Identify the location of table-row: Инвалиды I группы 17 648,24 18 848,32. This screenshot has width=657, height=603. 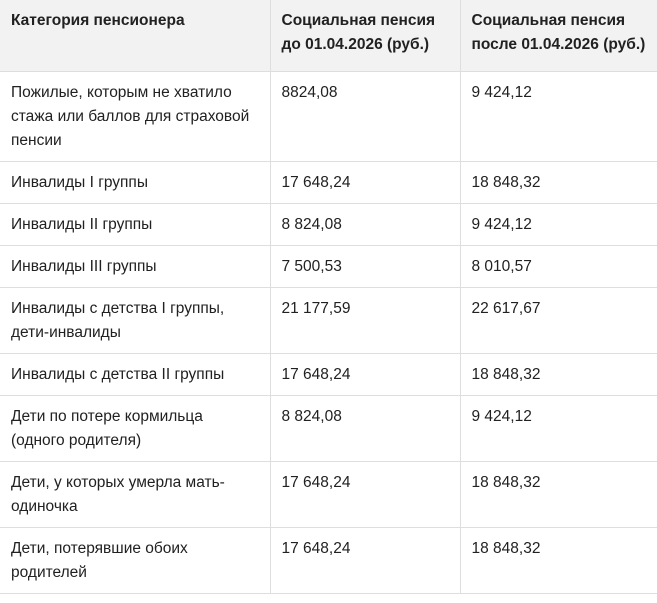
(328, 182).